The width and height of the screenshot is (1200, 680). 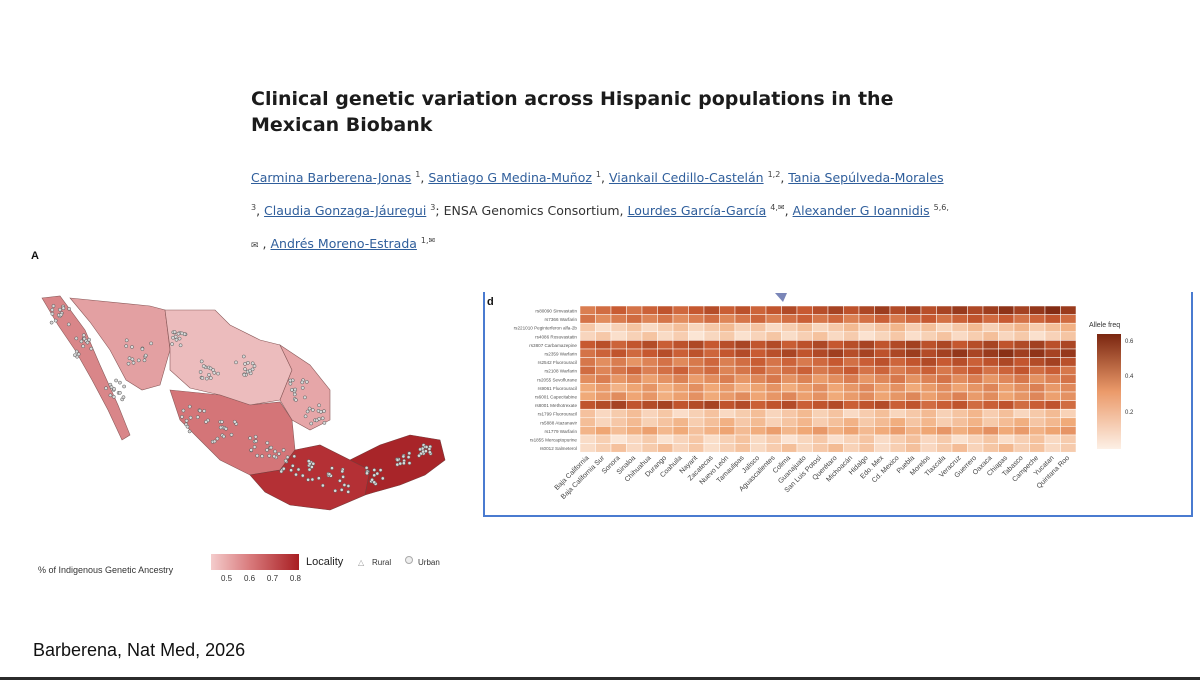 I want to click on author-line-3: ✉ , Andrés Moreno-Estrada 1,✉, so click(x=343, y=244).